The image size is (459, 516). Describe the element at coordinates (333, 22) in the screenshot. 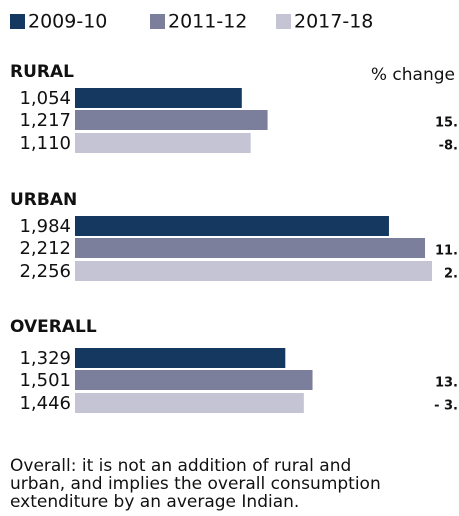

I see `legend-label: 2017-18` at that location.